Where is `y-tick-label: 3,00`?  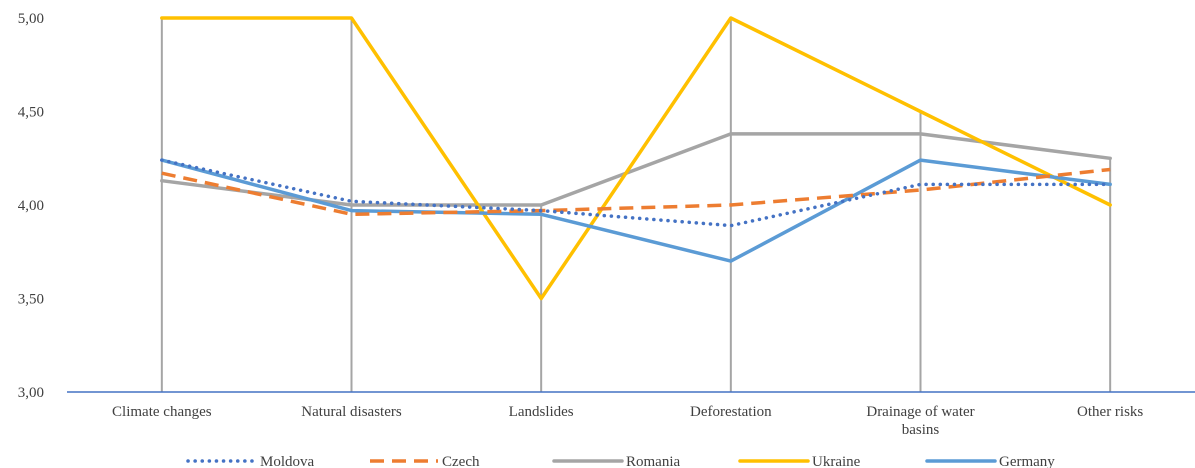
y-tick-label: 3,00 is located at coordinates (31, 393).